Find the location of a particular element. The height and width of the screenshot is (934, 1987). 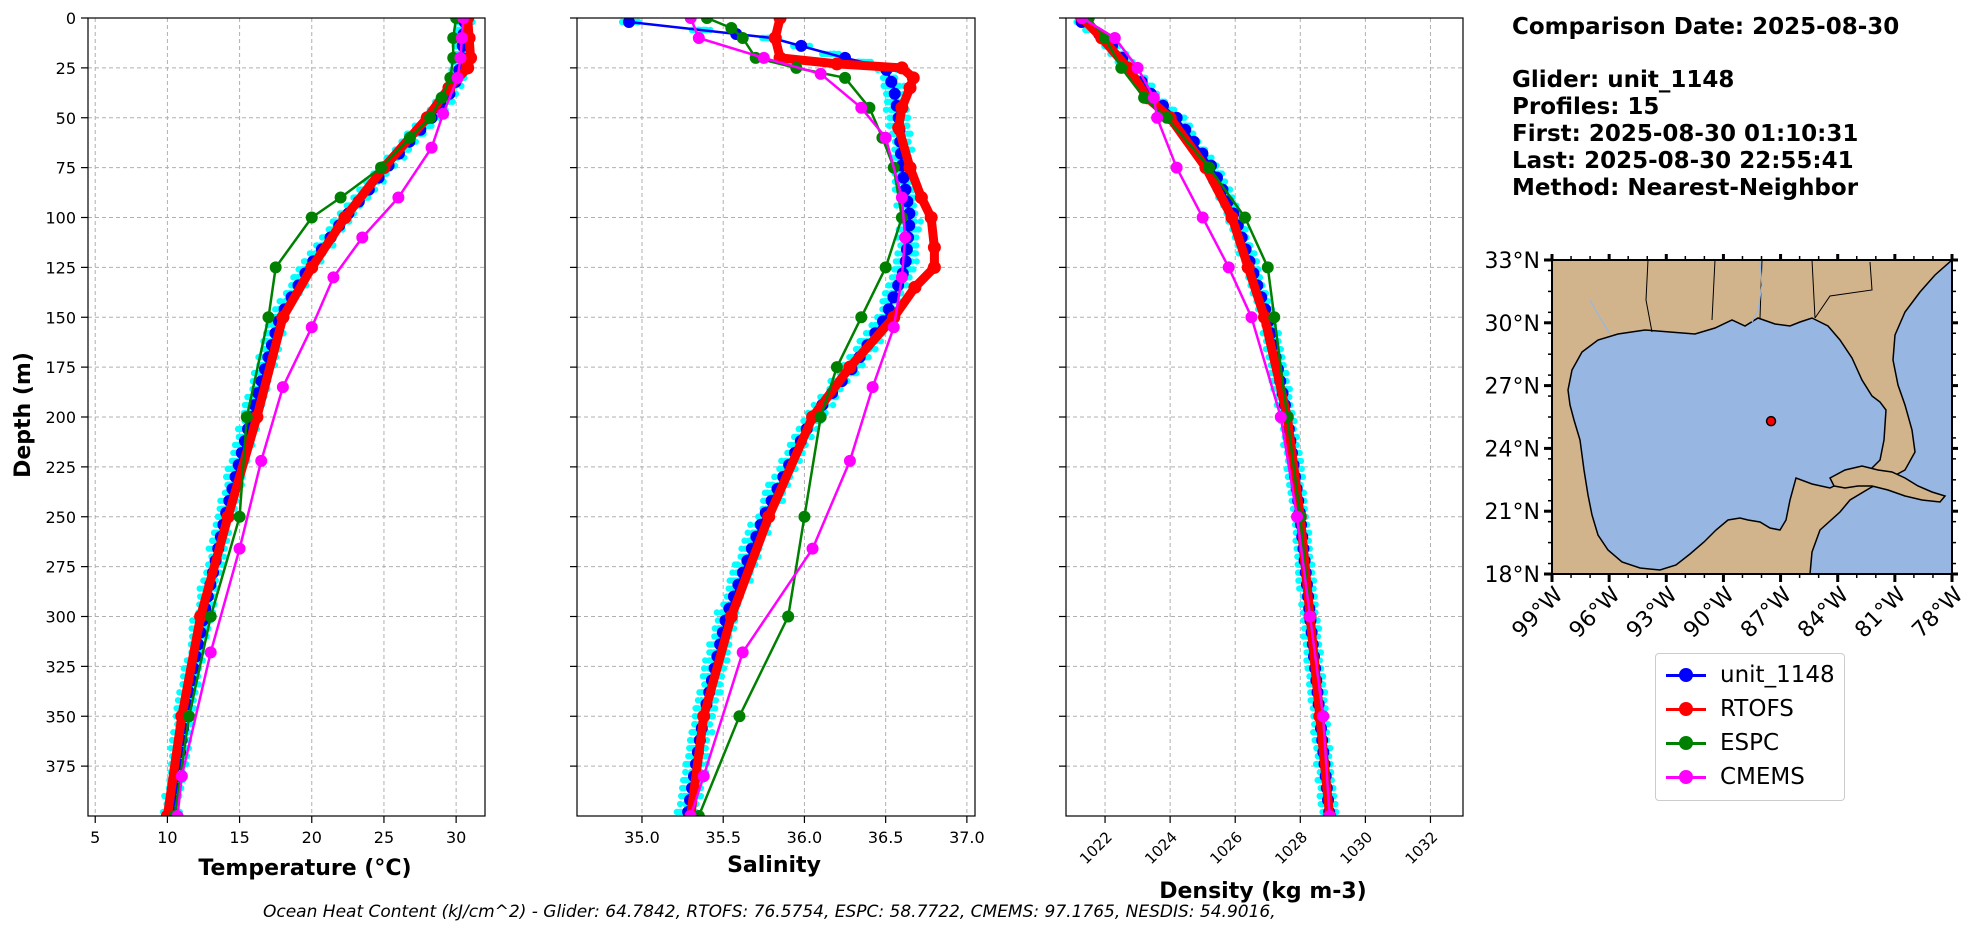

plot-area is located at coordinates (318, 417).